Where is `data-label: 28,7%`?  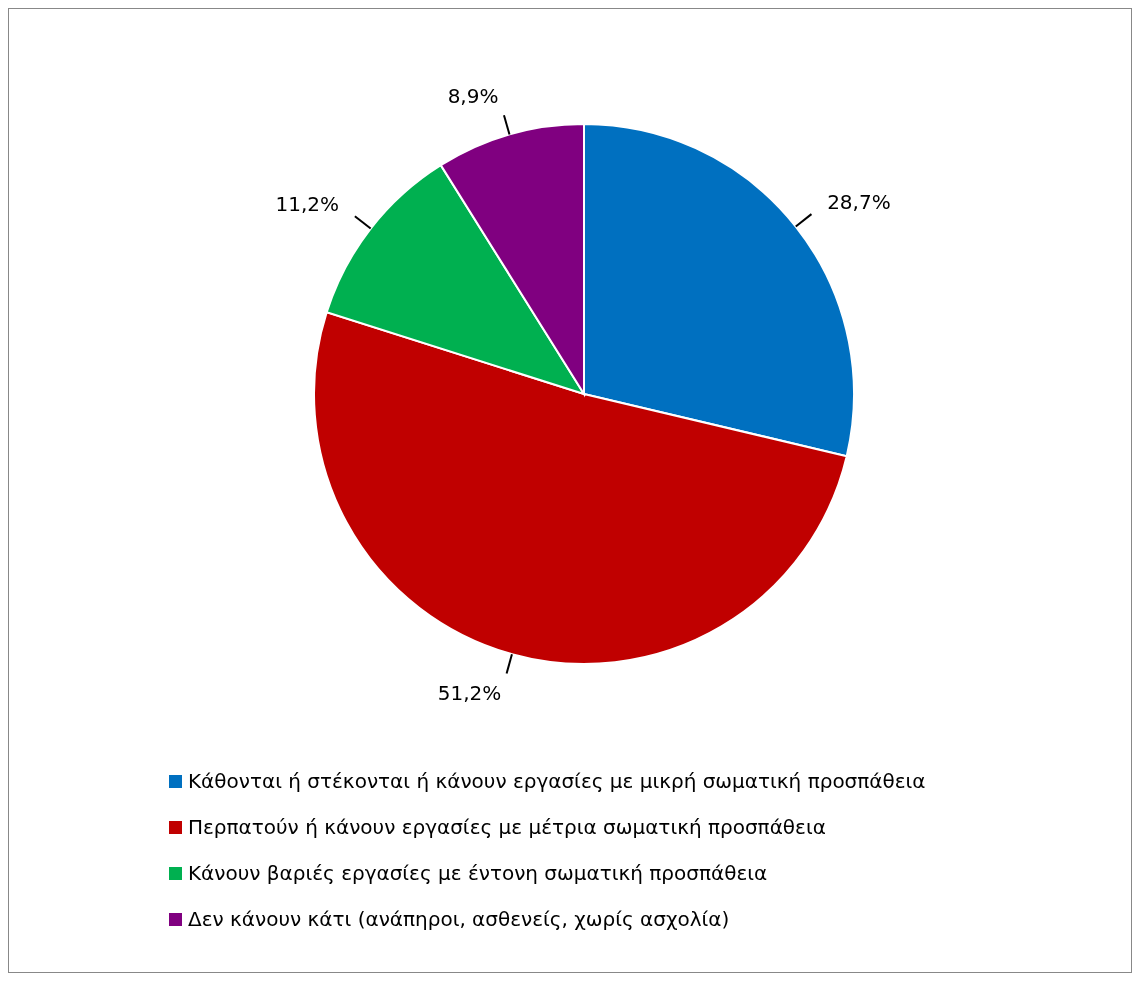
data-label: 28,7% is located at coordinates (859, 201).